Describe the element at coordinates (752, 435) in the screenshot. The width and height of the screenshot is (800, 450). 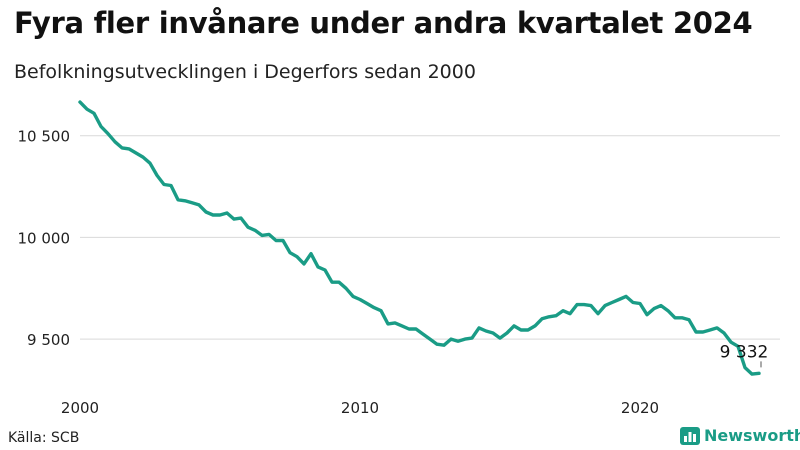
I see `brand-name: Newsworthy` at that location.